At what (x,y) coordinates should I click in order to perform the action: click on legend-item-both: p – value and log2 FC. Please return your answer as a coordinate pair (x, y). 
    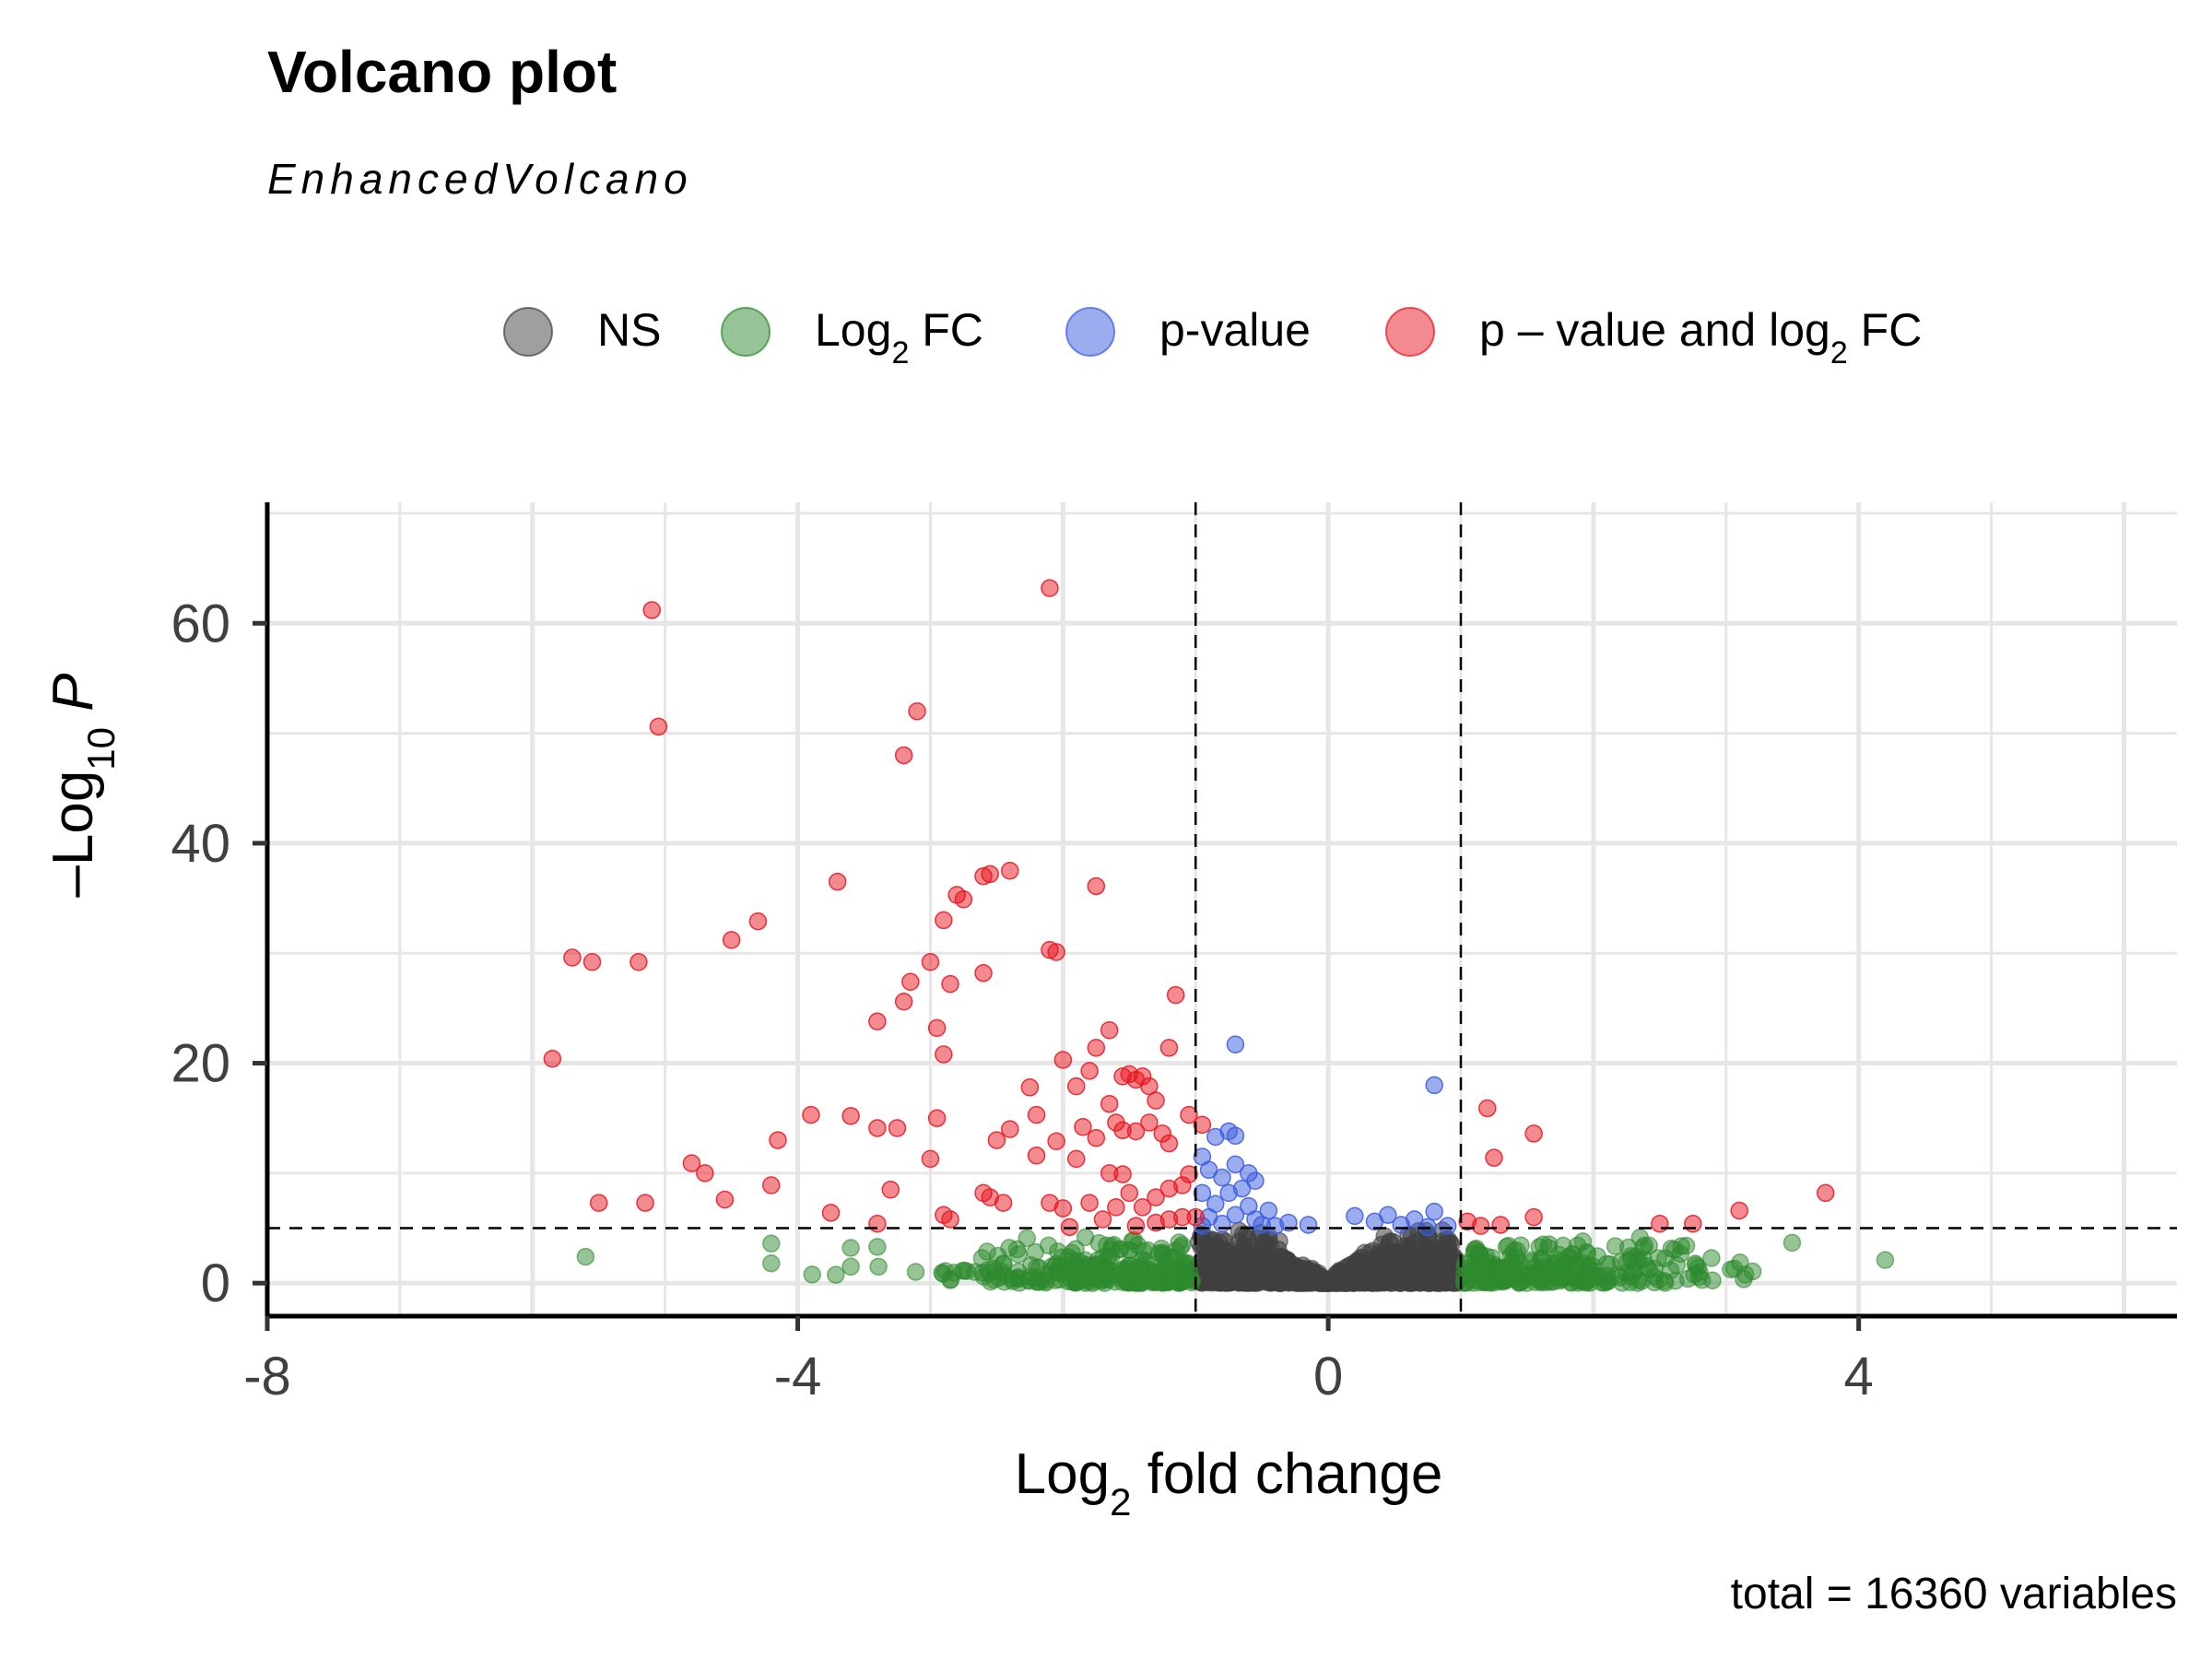
    Looking at the image, I should click on (1653, 337).